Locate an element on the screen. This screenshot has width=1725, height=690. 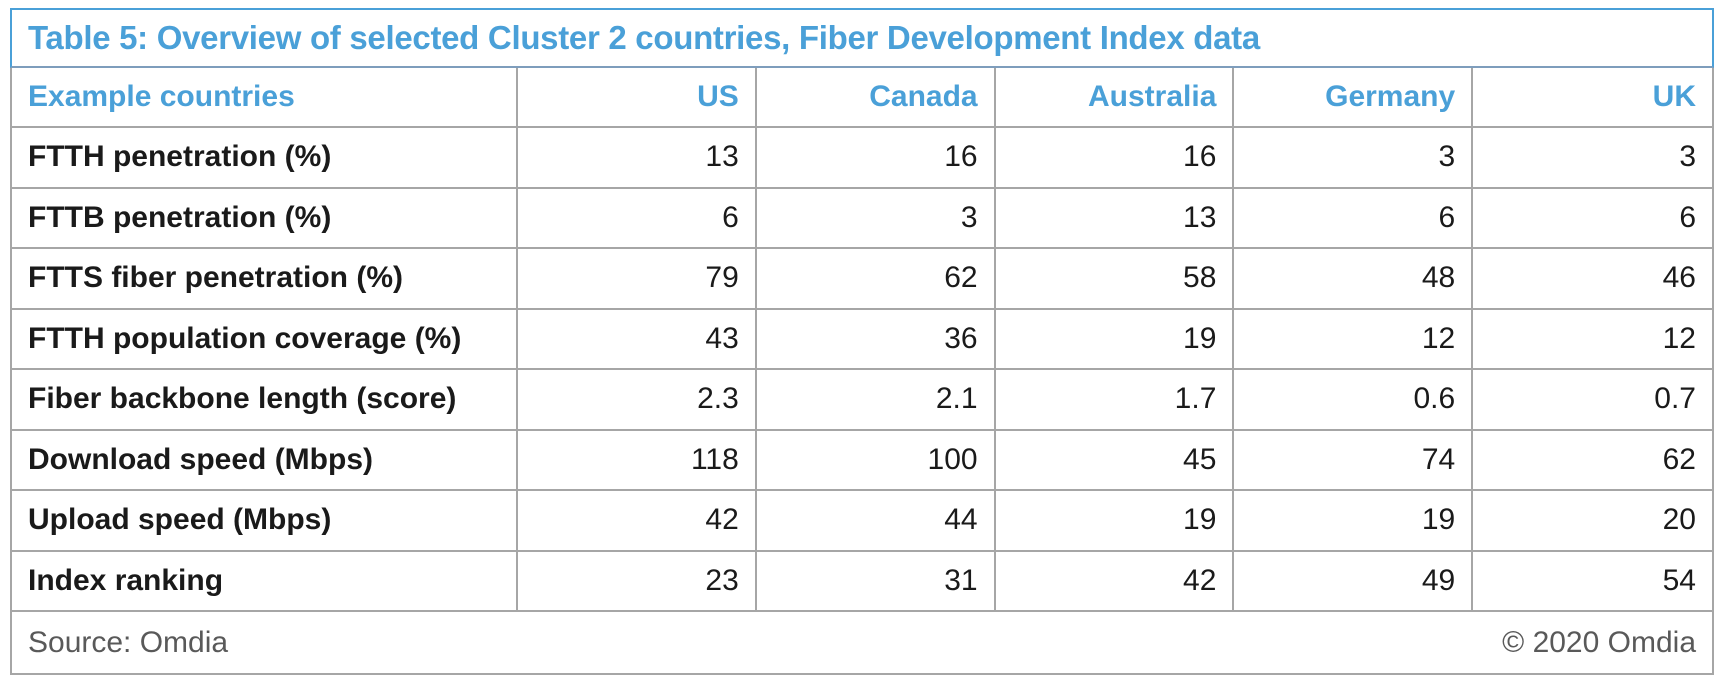
cell-value: 44 is located at coordinates (876, 521).